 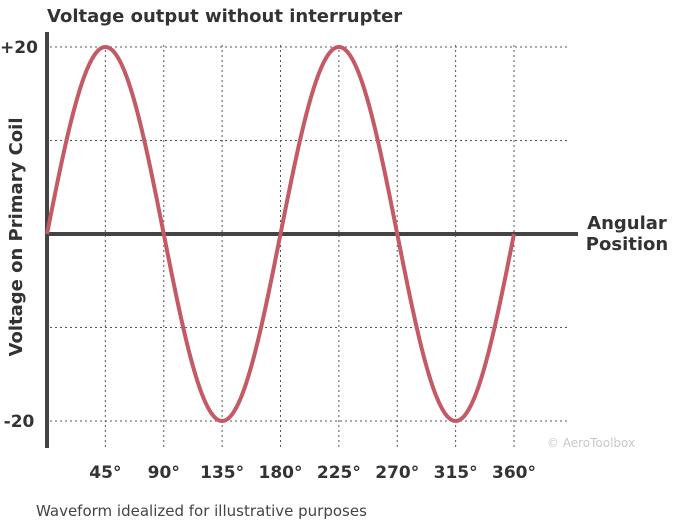 What do you see at coordinates (456, 473) in the screenshot?
I see `x-tick-label-6: 315°` at bounding box center [456, 473].